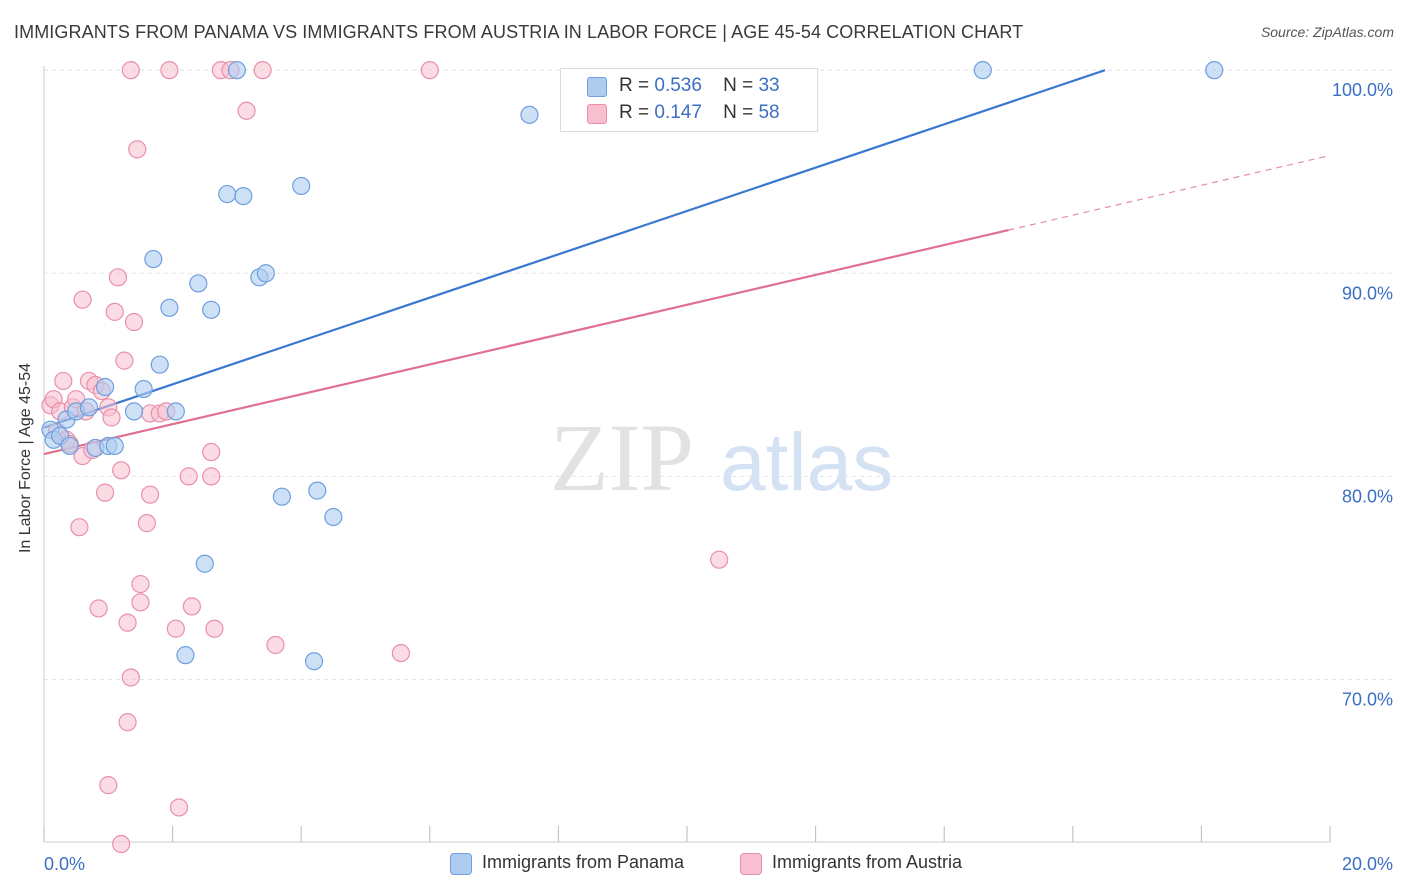 Image resolution: width=1406 pixels, height=892 pixels. I want to click on legend-text-panama: R = 0.536 N = 33, so click(699, 86).